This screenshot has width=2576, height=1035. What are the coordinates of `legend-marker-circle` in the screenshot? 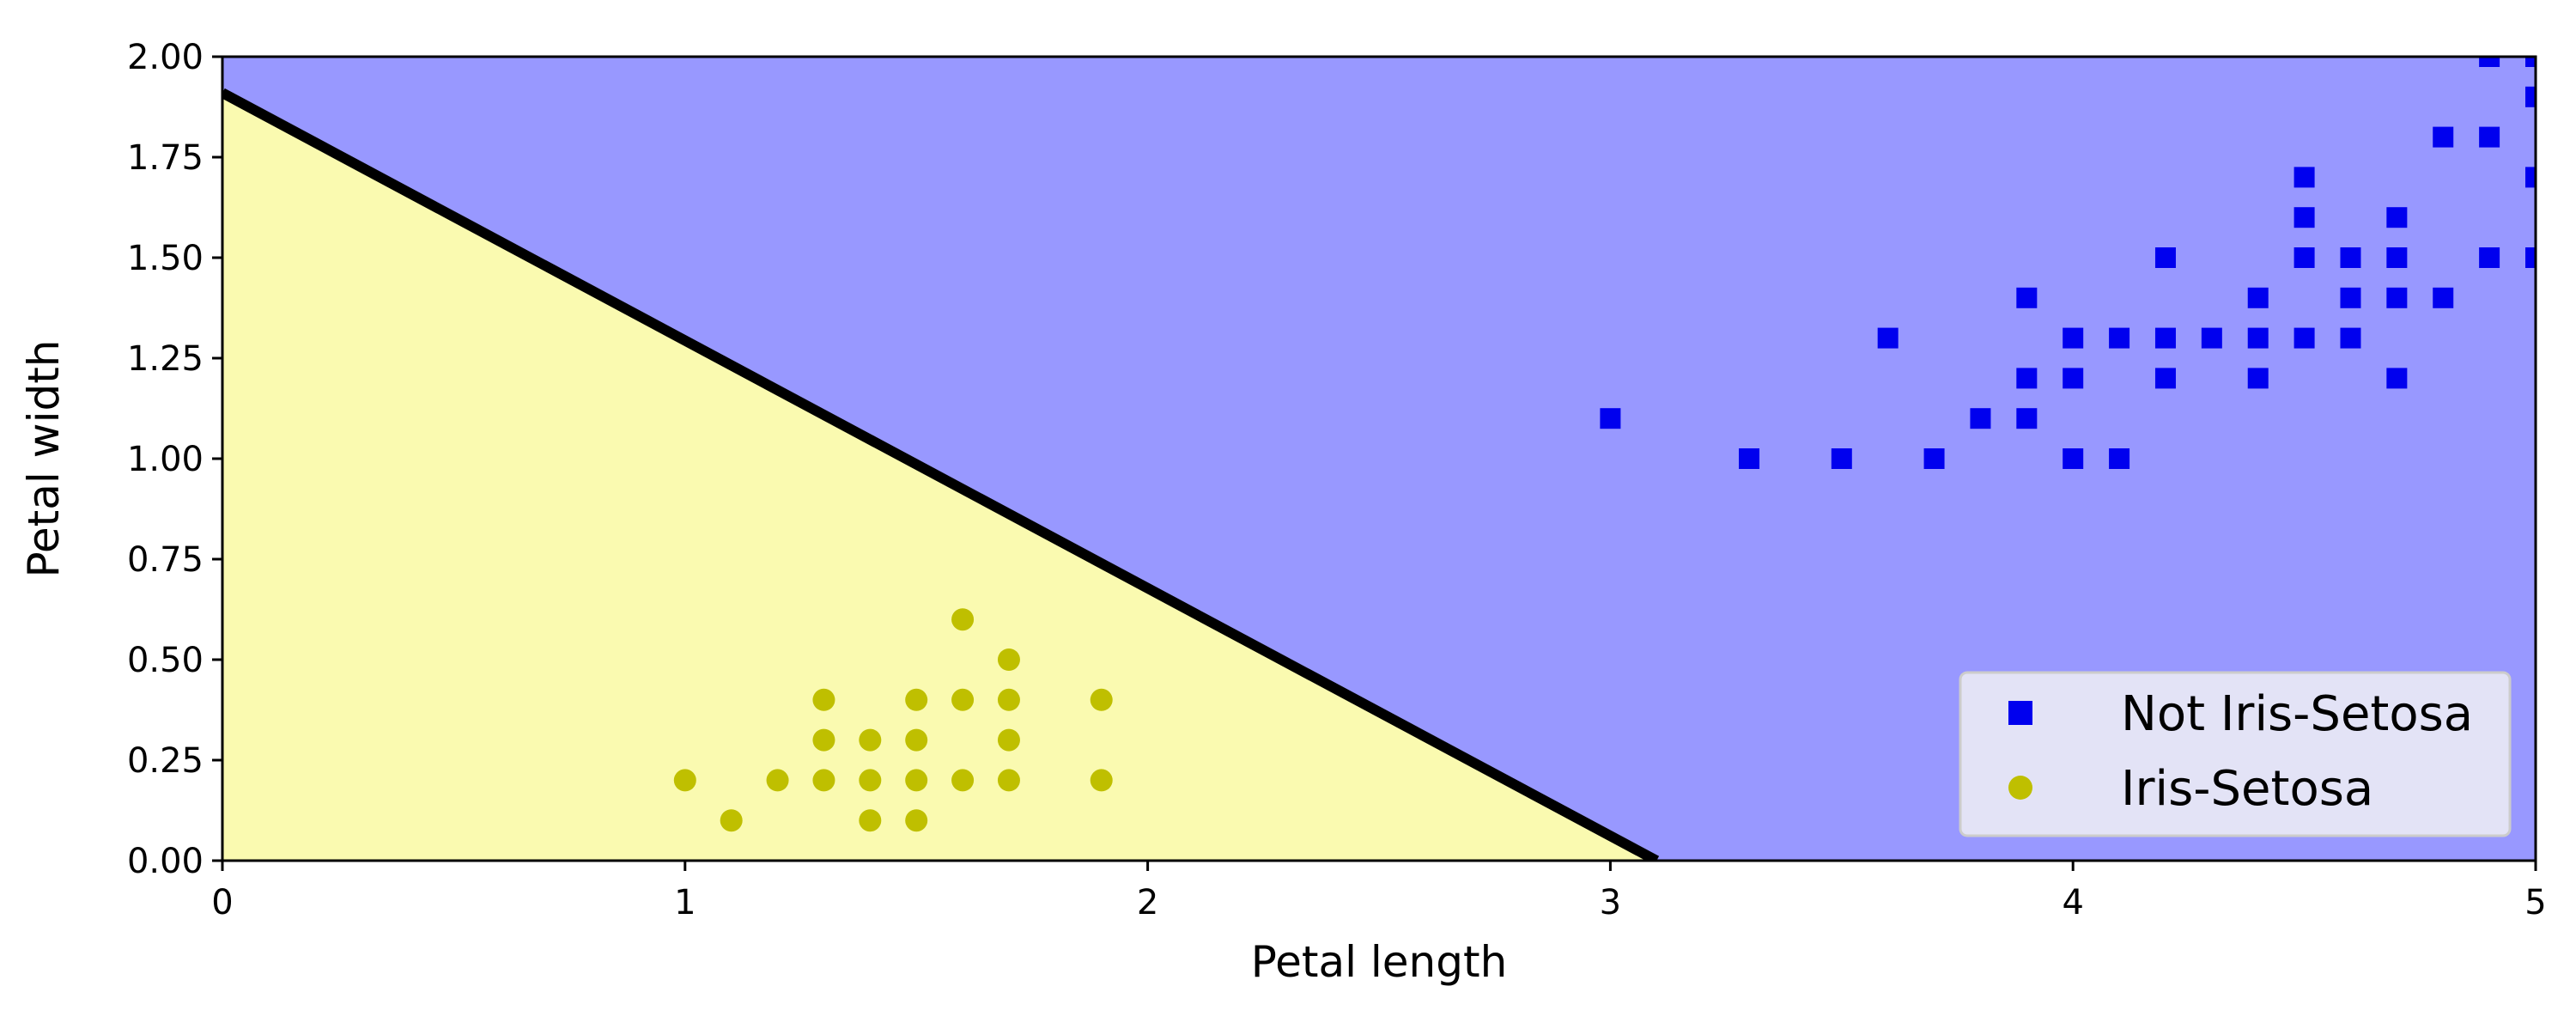 It's located at (2020, 788).